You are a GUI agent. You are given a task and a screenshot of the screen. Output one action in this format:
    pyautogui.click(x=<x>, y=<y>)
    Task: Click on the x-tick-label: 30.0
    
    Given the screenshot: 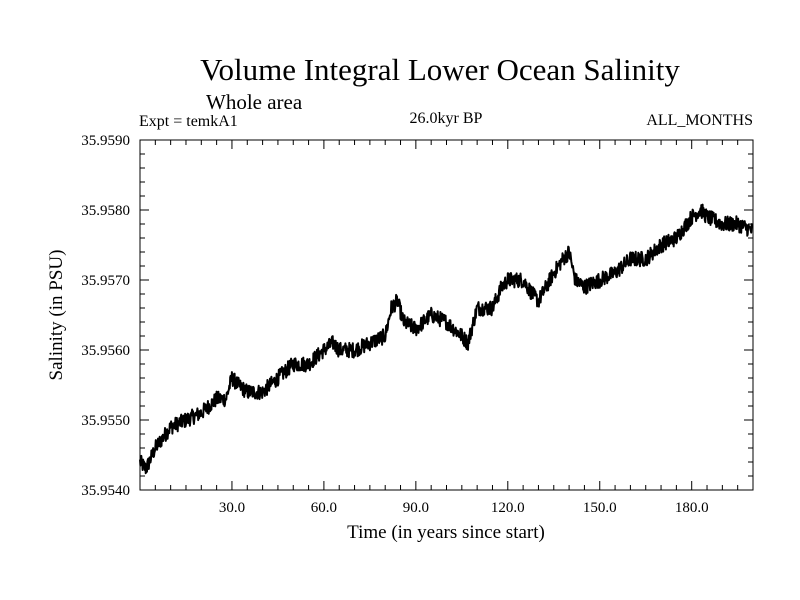 What is the action you would take?
    pyautogui.click(x=232, y=508)
    